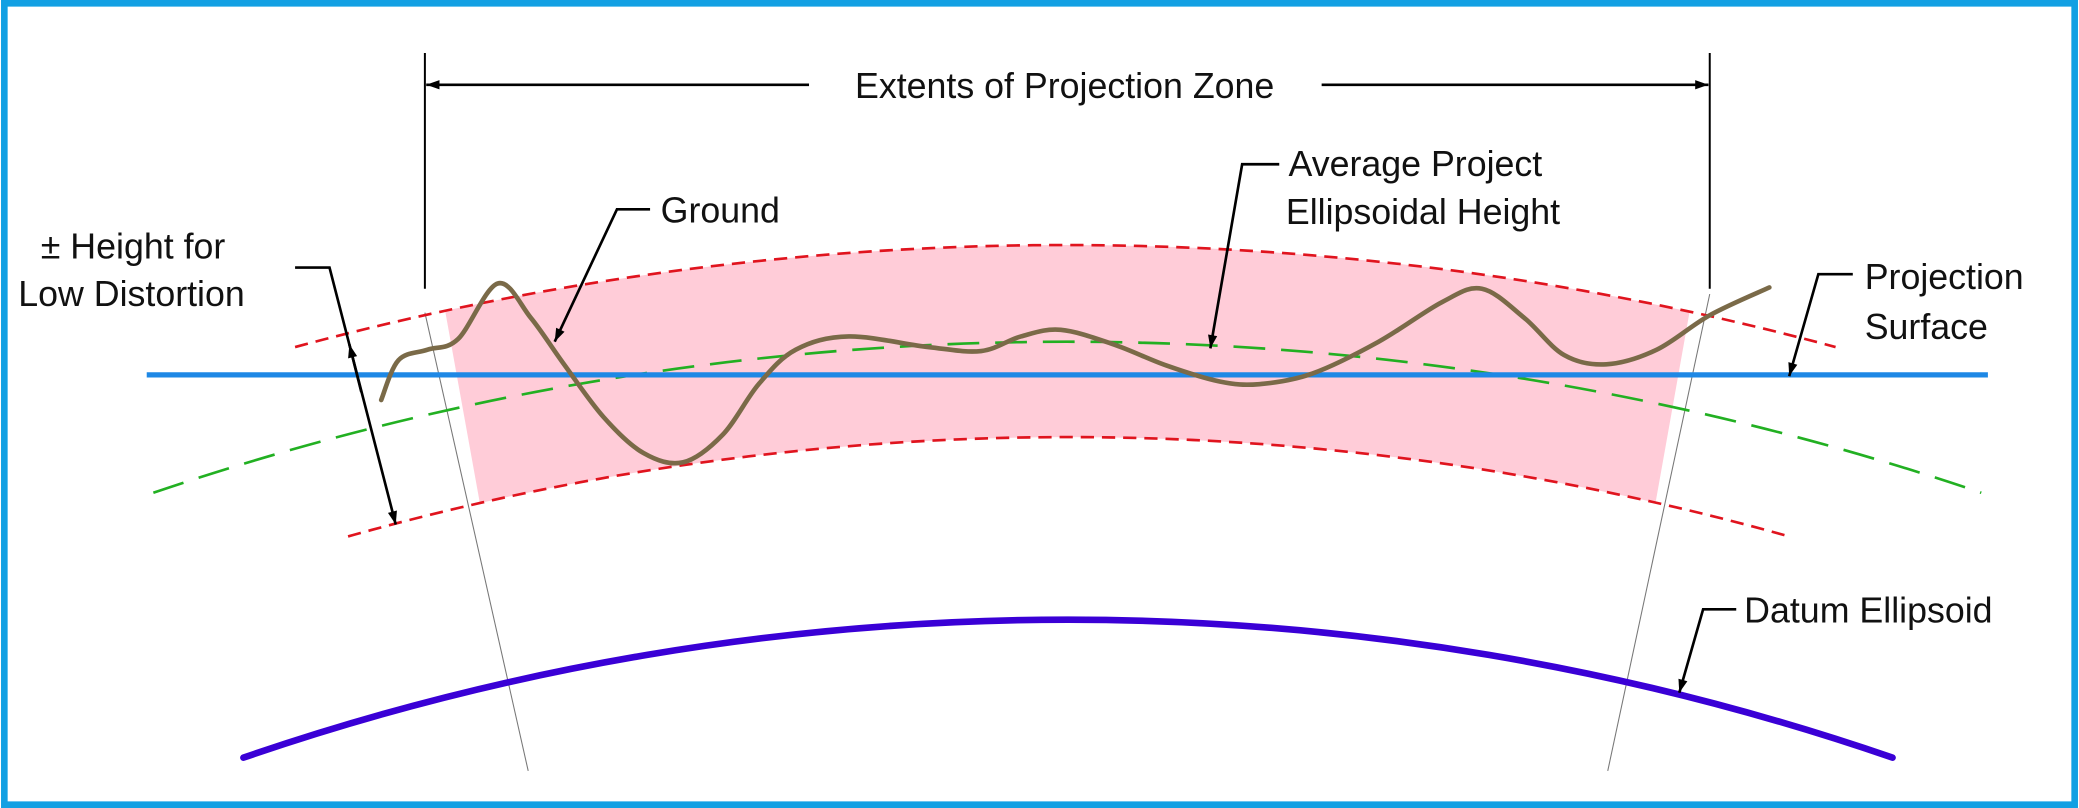 This screenshot has width=2079, height=808. What do you see at coordinates (131, 294) in the screenshot?
I see `height-label-line2: Low Distortion` at bounding box center [131, 294].